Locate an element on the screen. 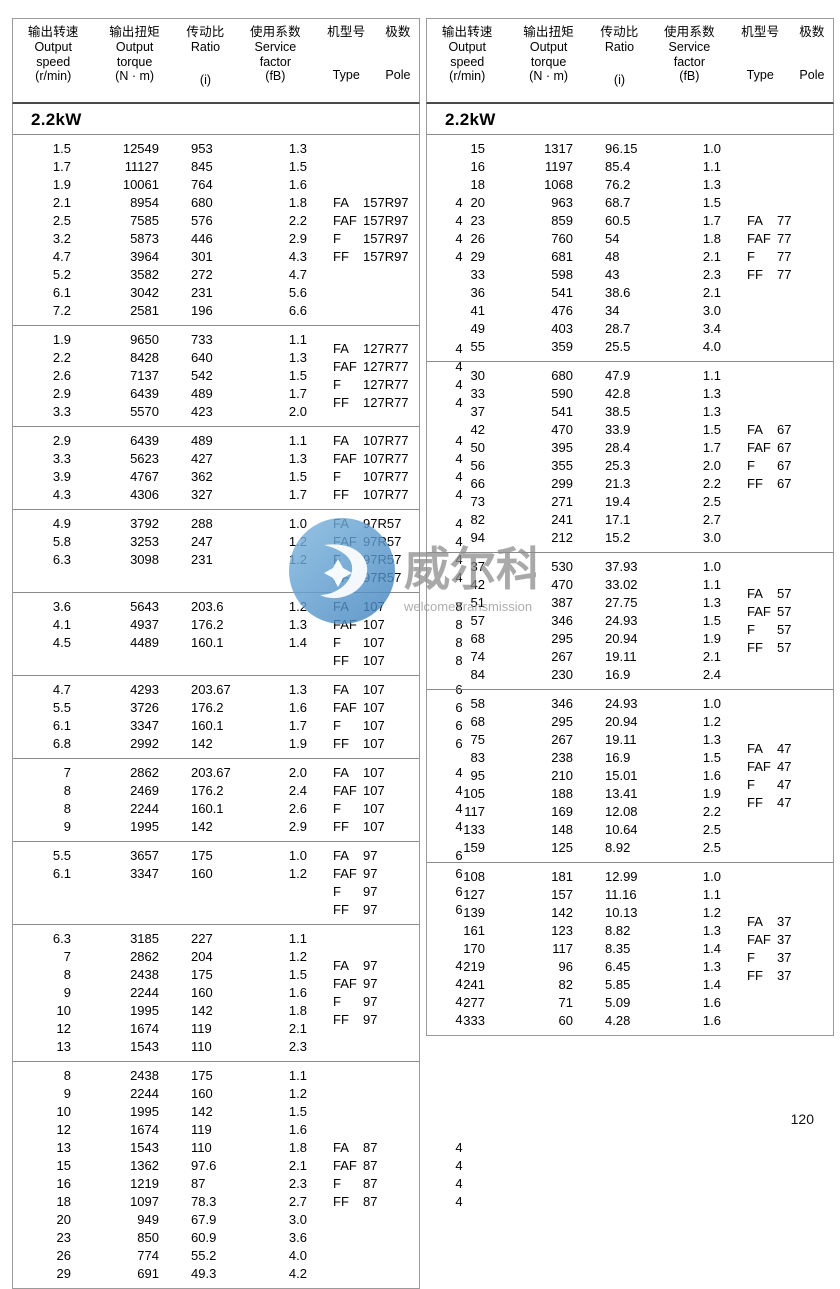 The image size is (840, 1289). cell-output-torque: 774 is located at coordinates (148, 1255).